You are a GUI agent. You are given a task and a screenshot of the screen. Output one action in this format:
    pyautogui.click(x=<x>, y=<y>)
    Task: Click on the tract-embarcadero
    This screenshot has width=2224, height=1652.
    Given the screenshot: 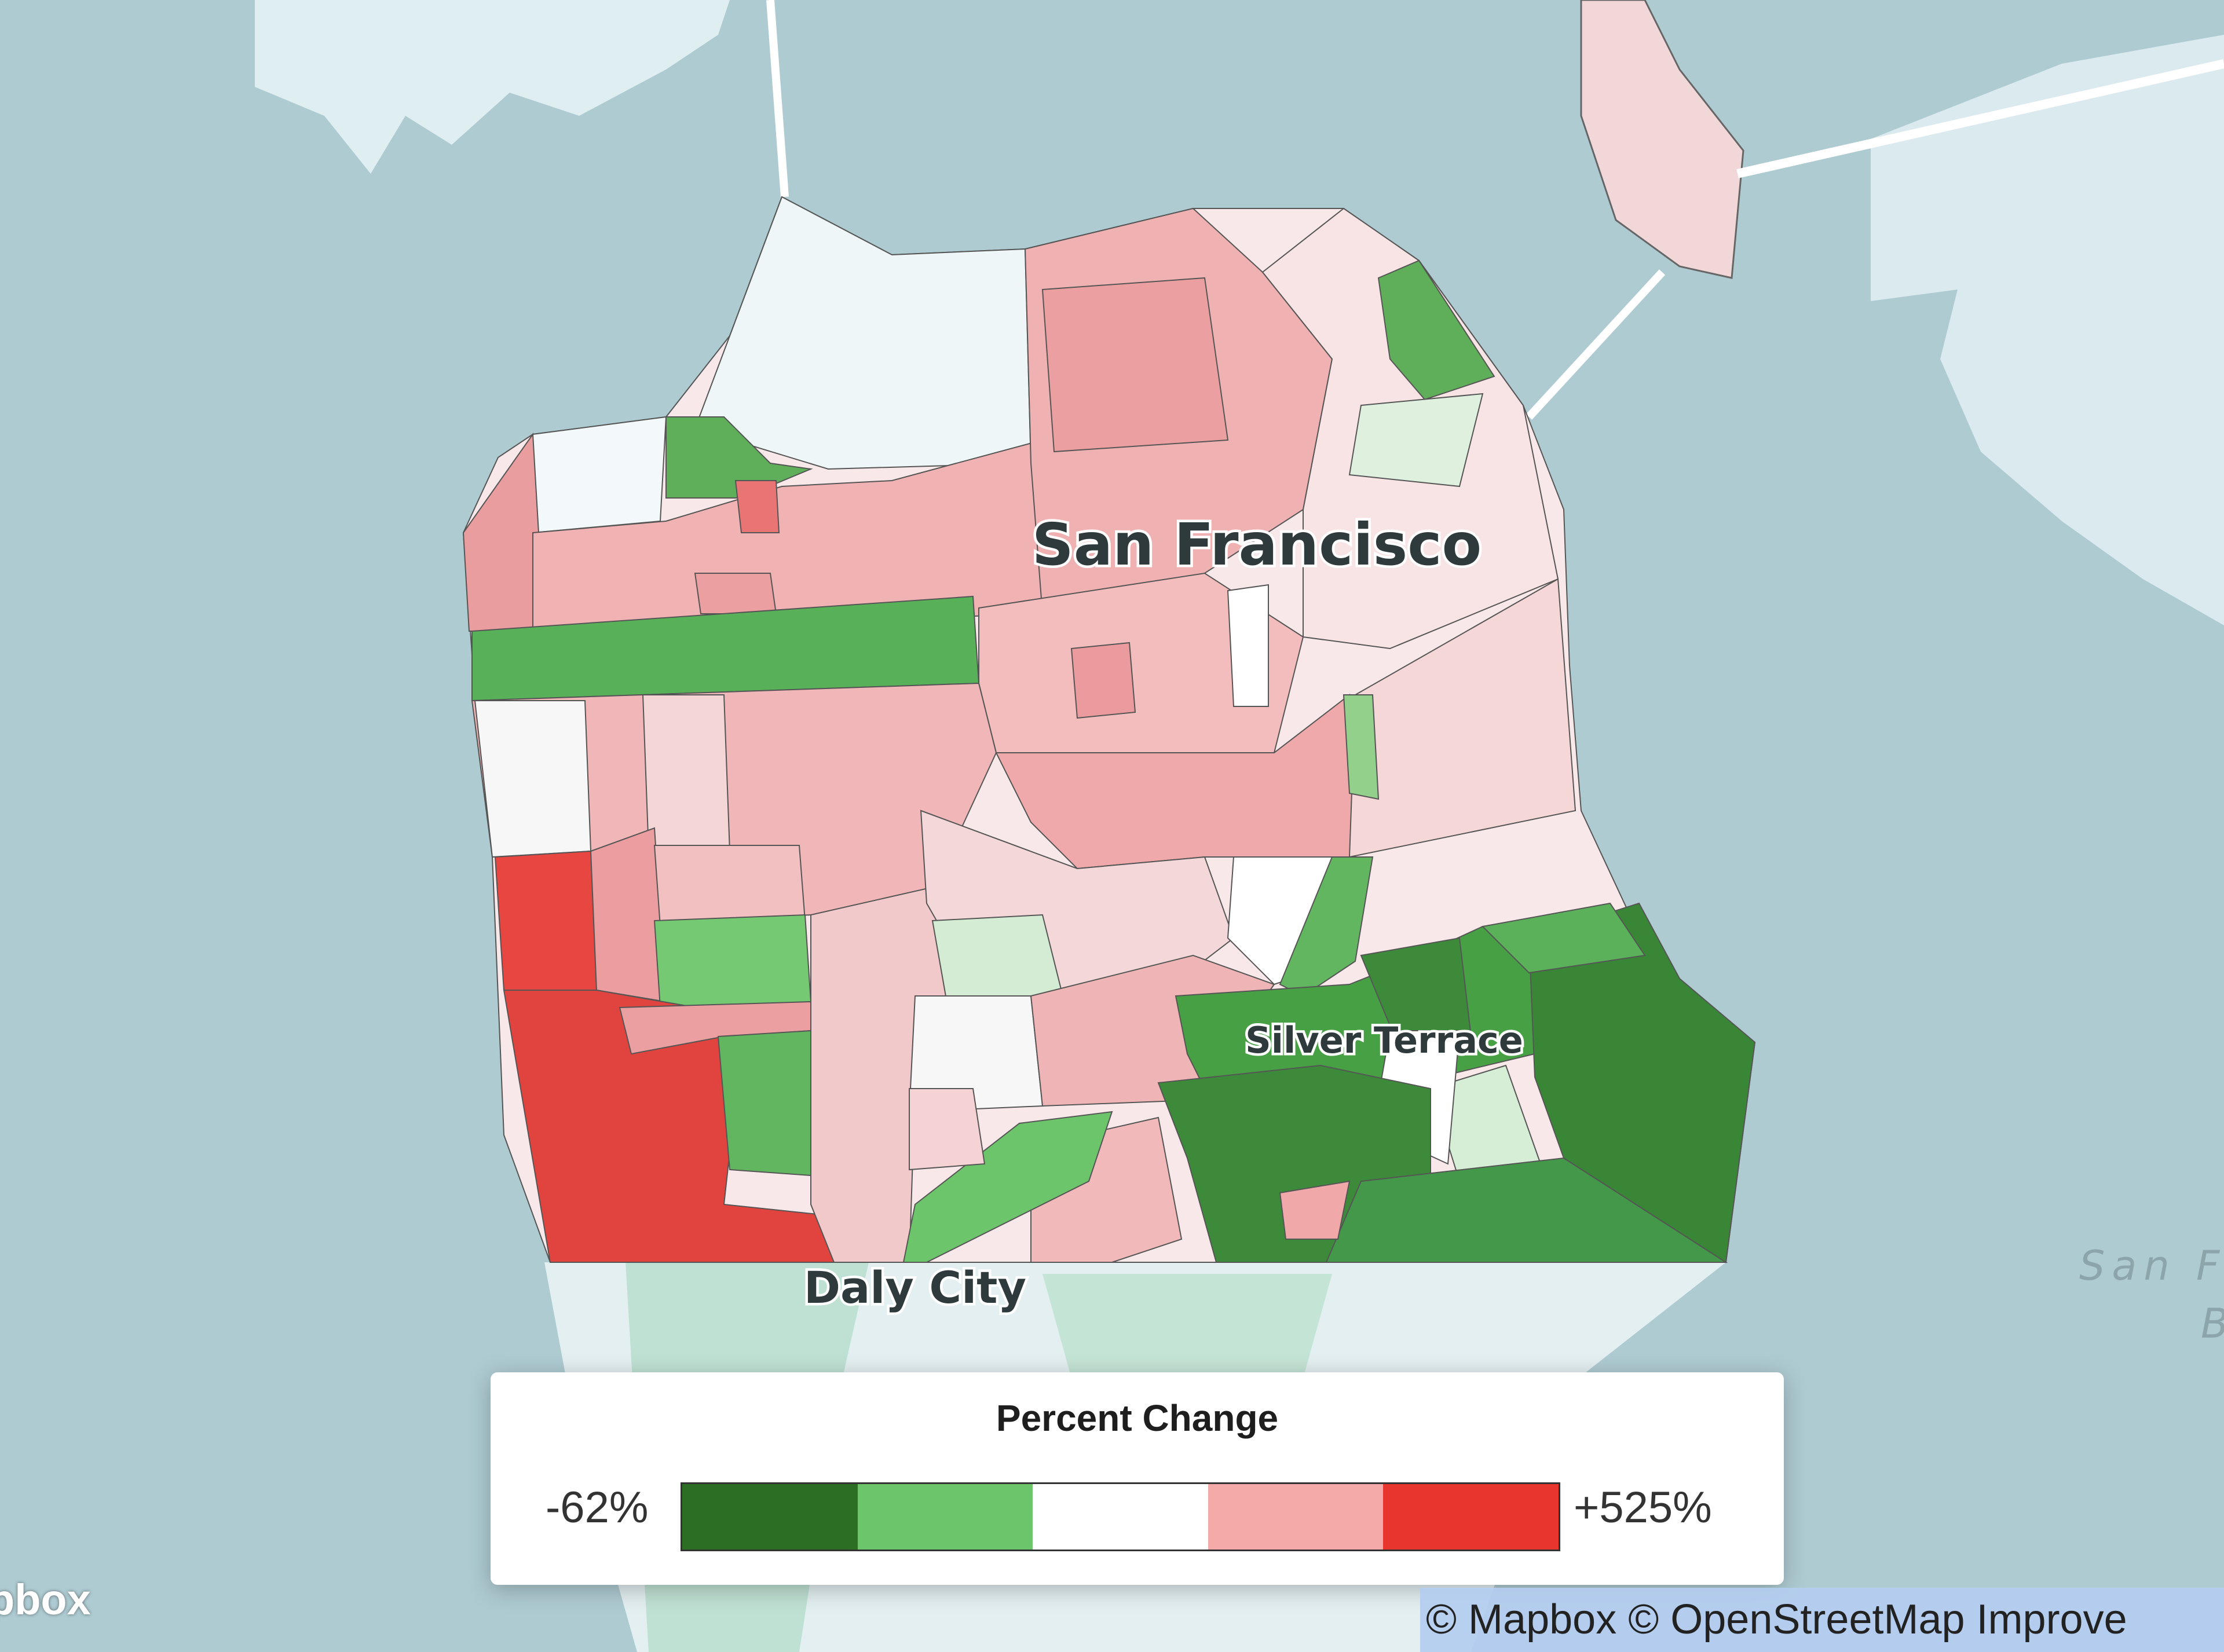 What is the action you would take?
    pyautogui.click(x=1416, y=441)
    